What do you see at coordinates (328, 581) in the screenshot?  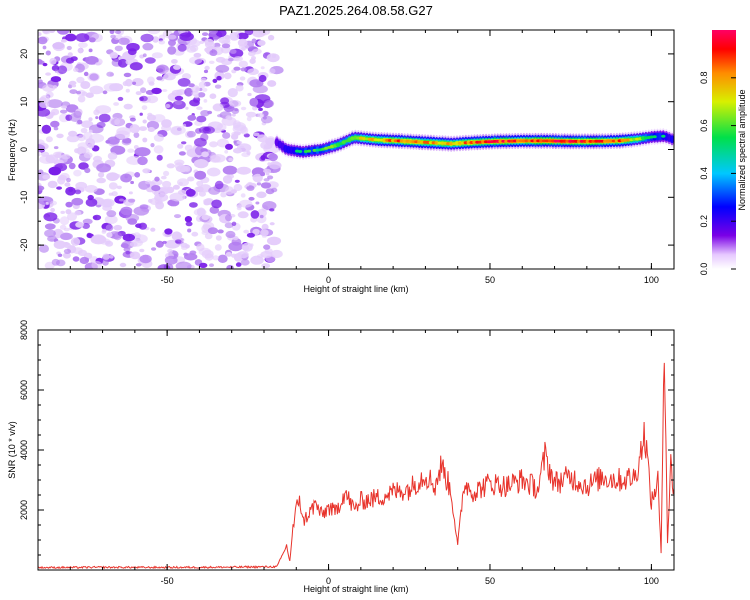 I see `snr-xtick-label: 0` at bounding box center [328, 581].